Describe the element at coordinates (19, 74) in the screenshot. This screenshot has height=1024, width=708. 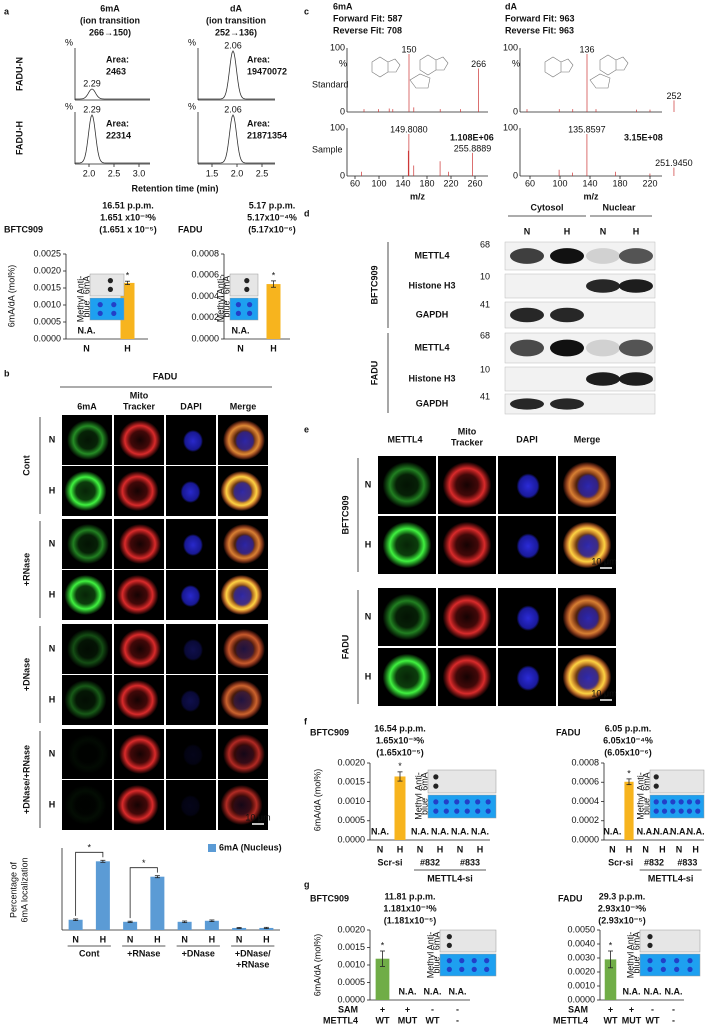
I see `row-label: FADU-N` at that location.